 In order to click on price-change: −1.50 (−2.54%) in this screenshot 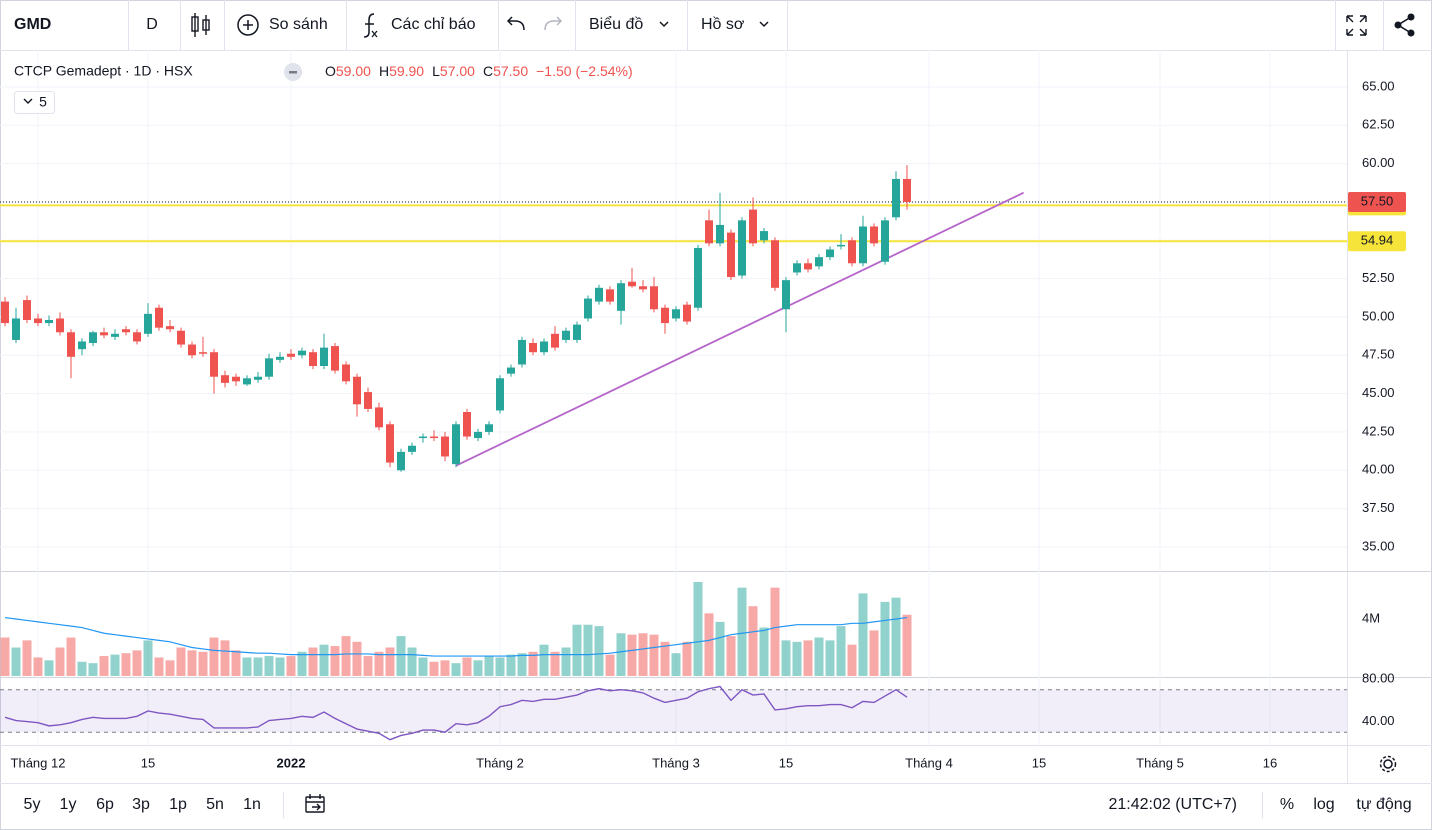, I will do `click(584, 71)`.